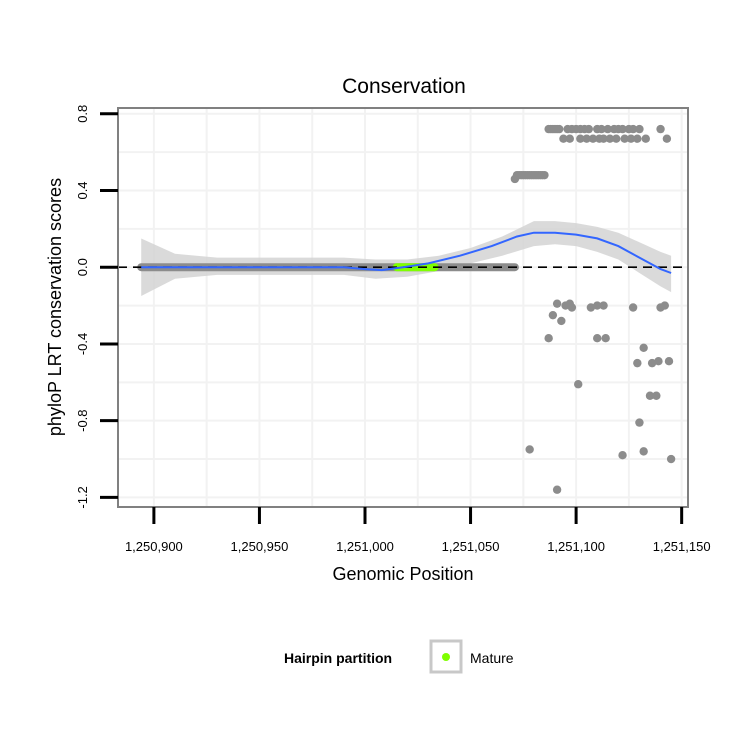 The image size is (750, 750). Describe the element at coordinates (492, 658) in the screenshot. I see `legend-label-mature: Mature` at that location.